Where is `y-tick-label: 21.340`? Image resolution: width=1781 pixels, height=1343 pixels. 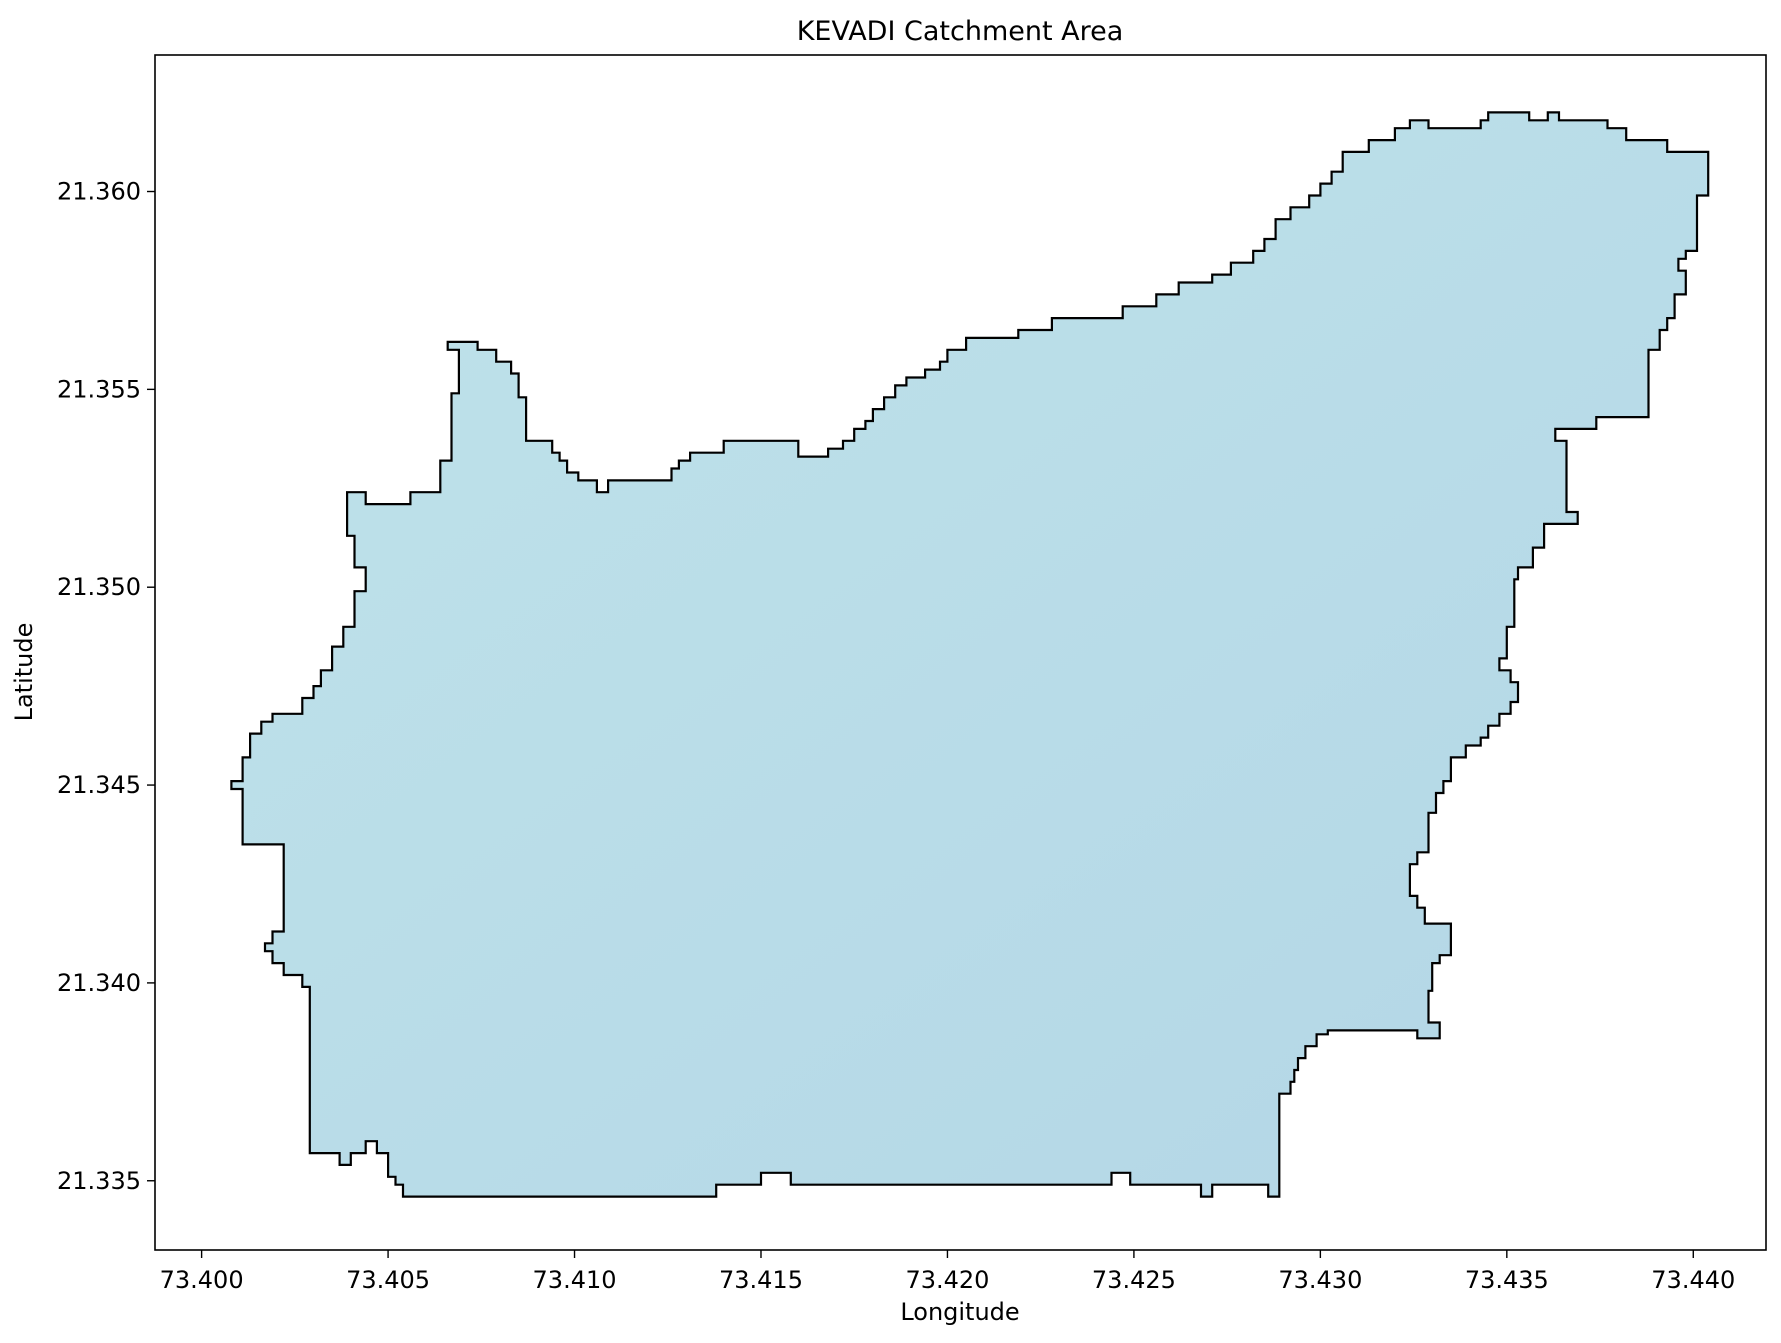 y-tick-label: 21.340 is located at coordinates (99, 983).